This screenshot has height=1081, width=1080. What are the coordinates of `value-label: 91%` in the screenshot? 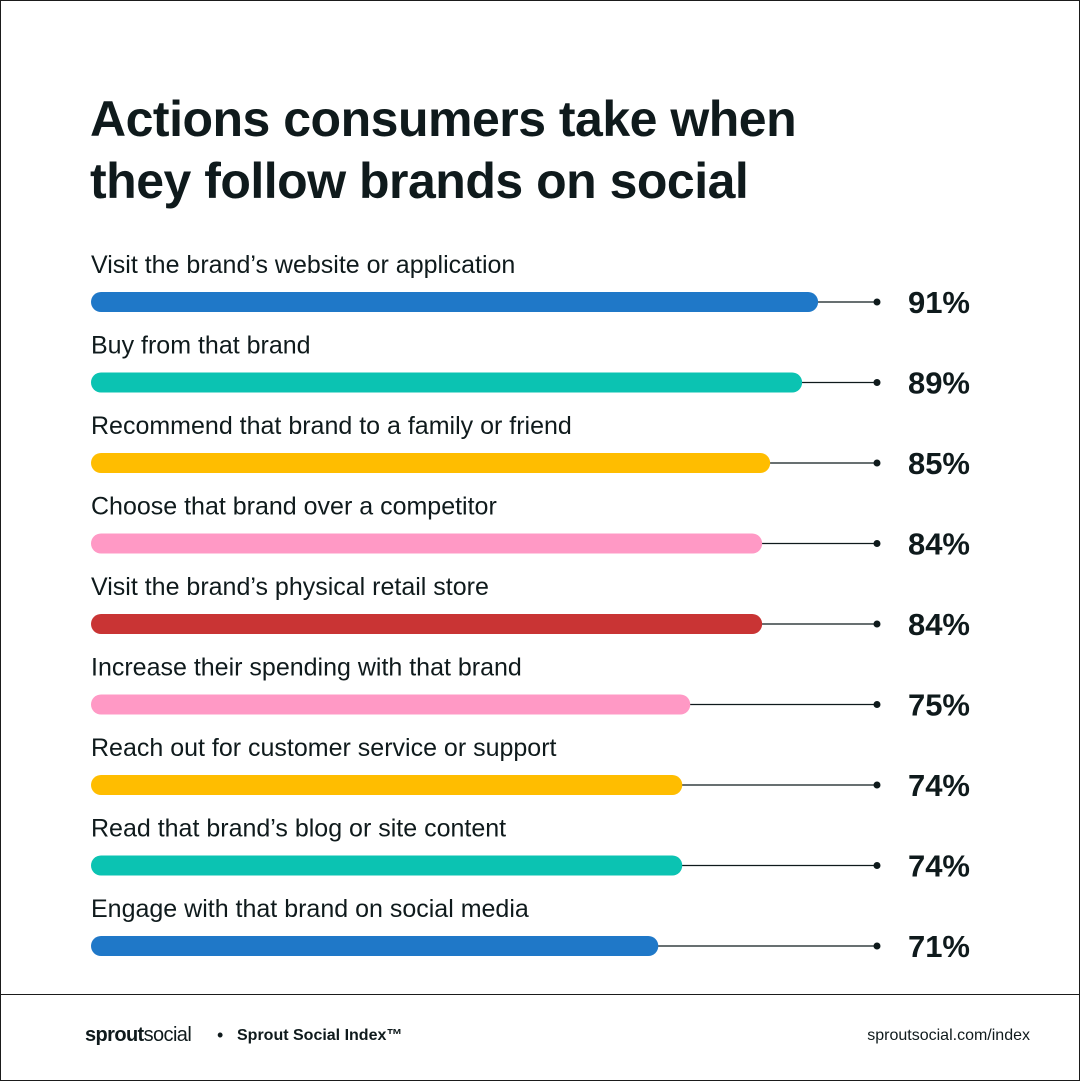 It's located at (939, 302).